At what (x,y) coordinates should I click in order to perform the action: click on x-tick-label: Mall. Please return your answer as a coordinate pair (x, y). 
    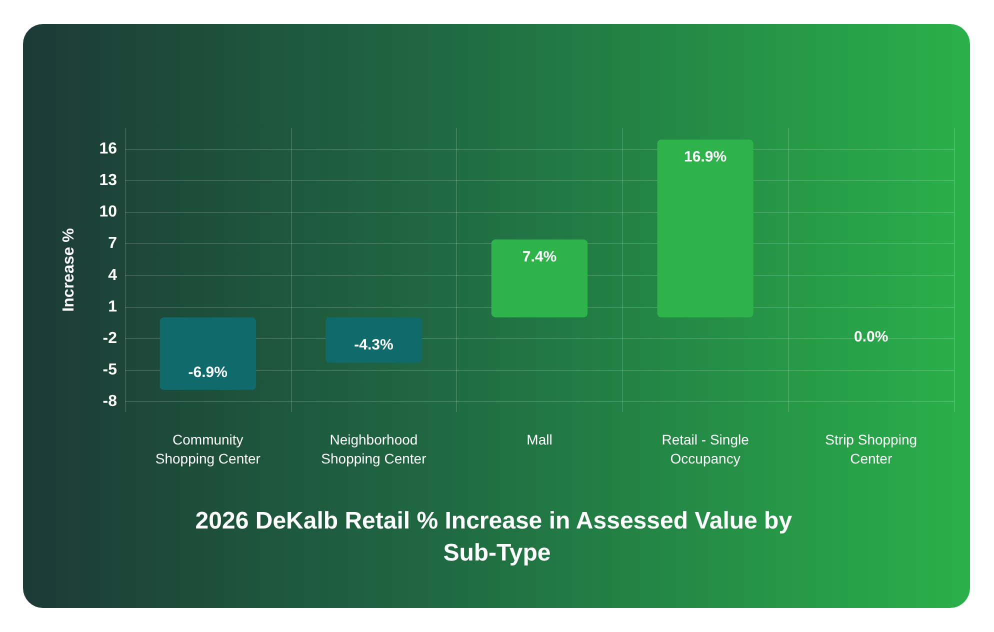
    Looking at the image, I should click on (539, 440).